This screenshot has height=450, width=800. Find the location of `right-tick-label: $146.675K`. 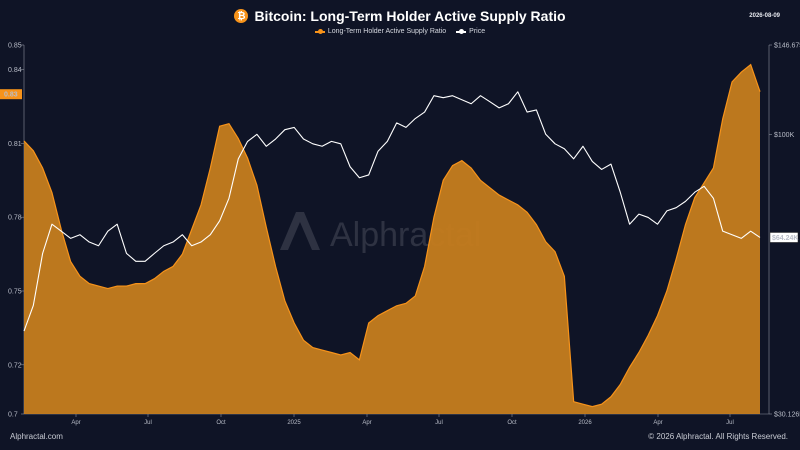

right-tick-label: $146.675K is located at coordinates (787, 46).